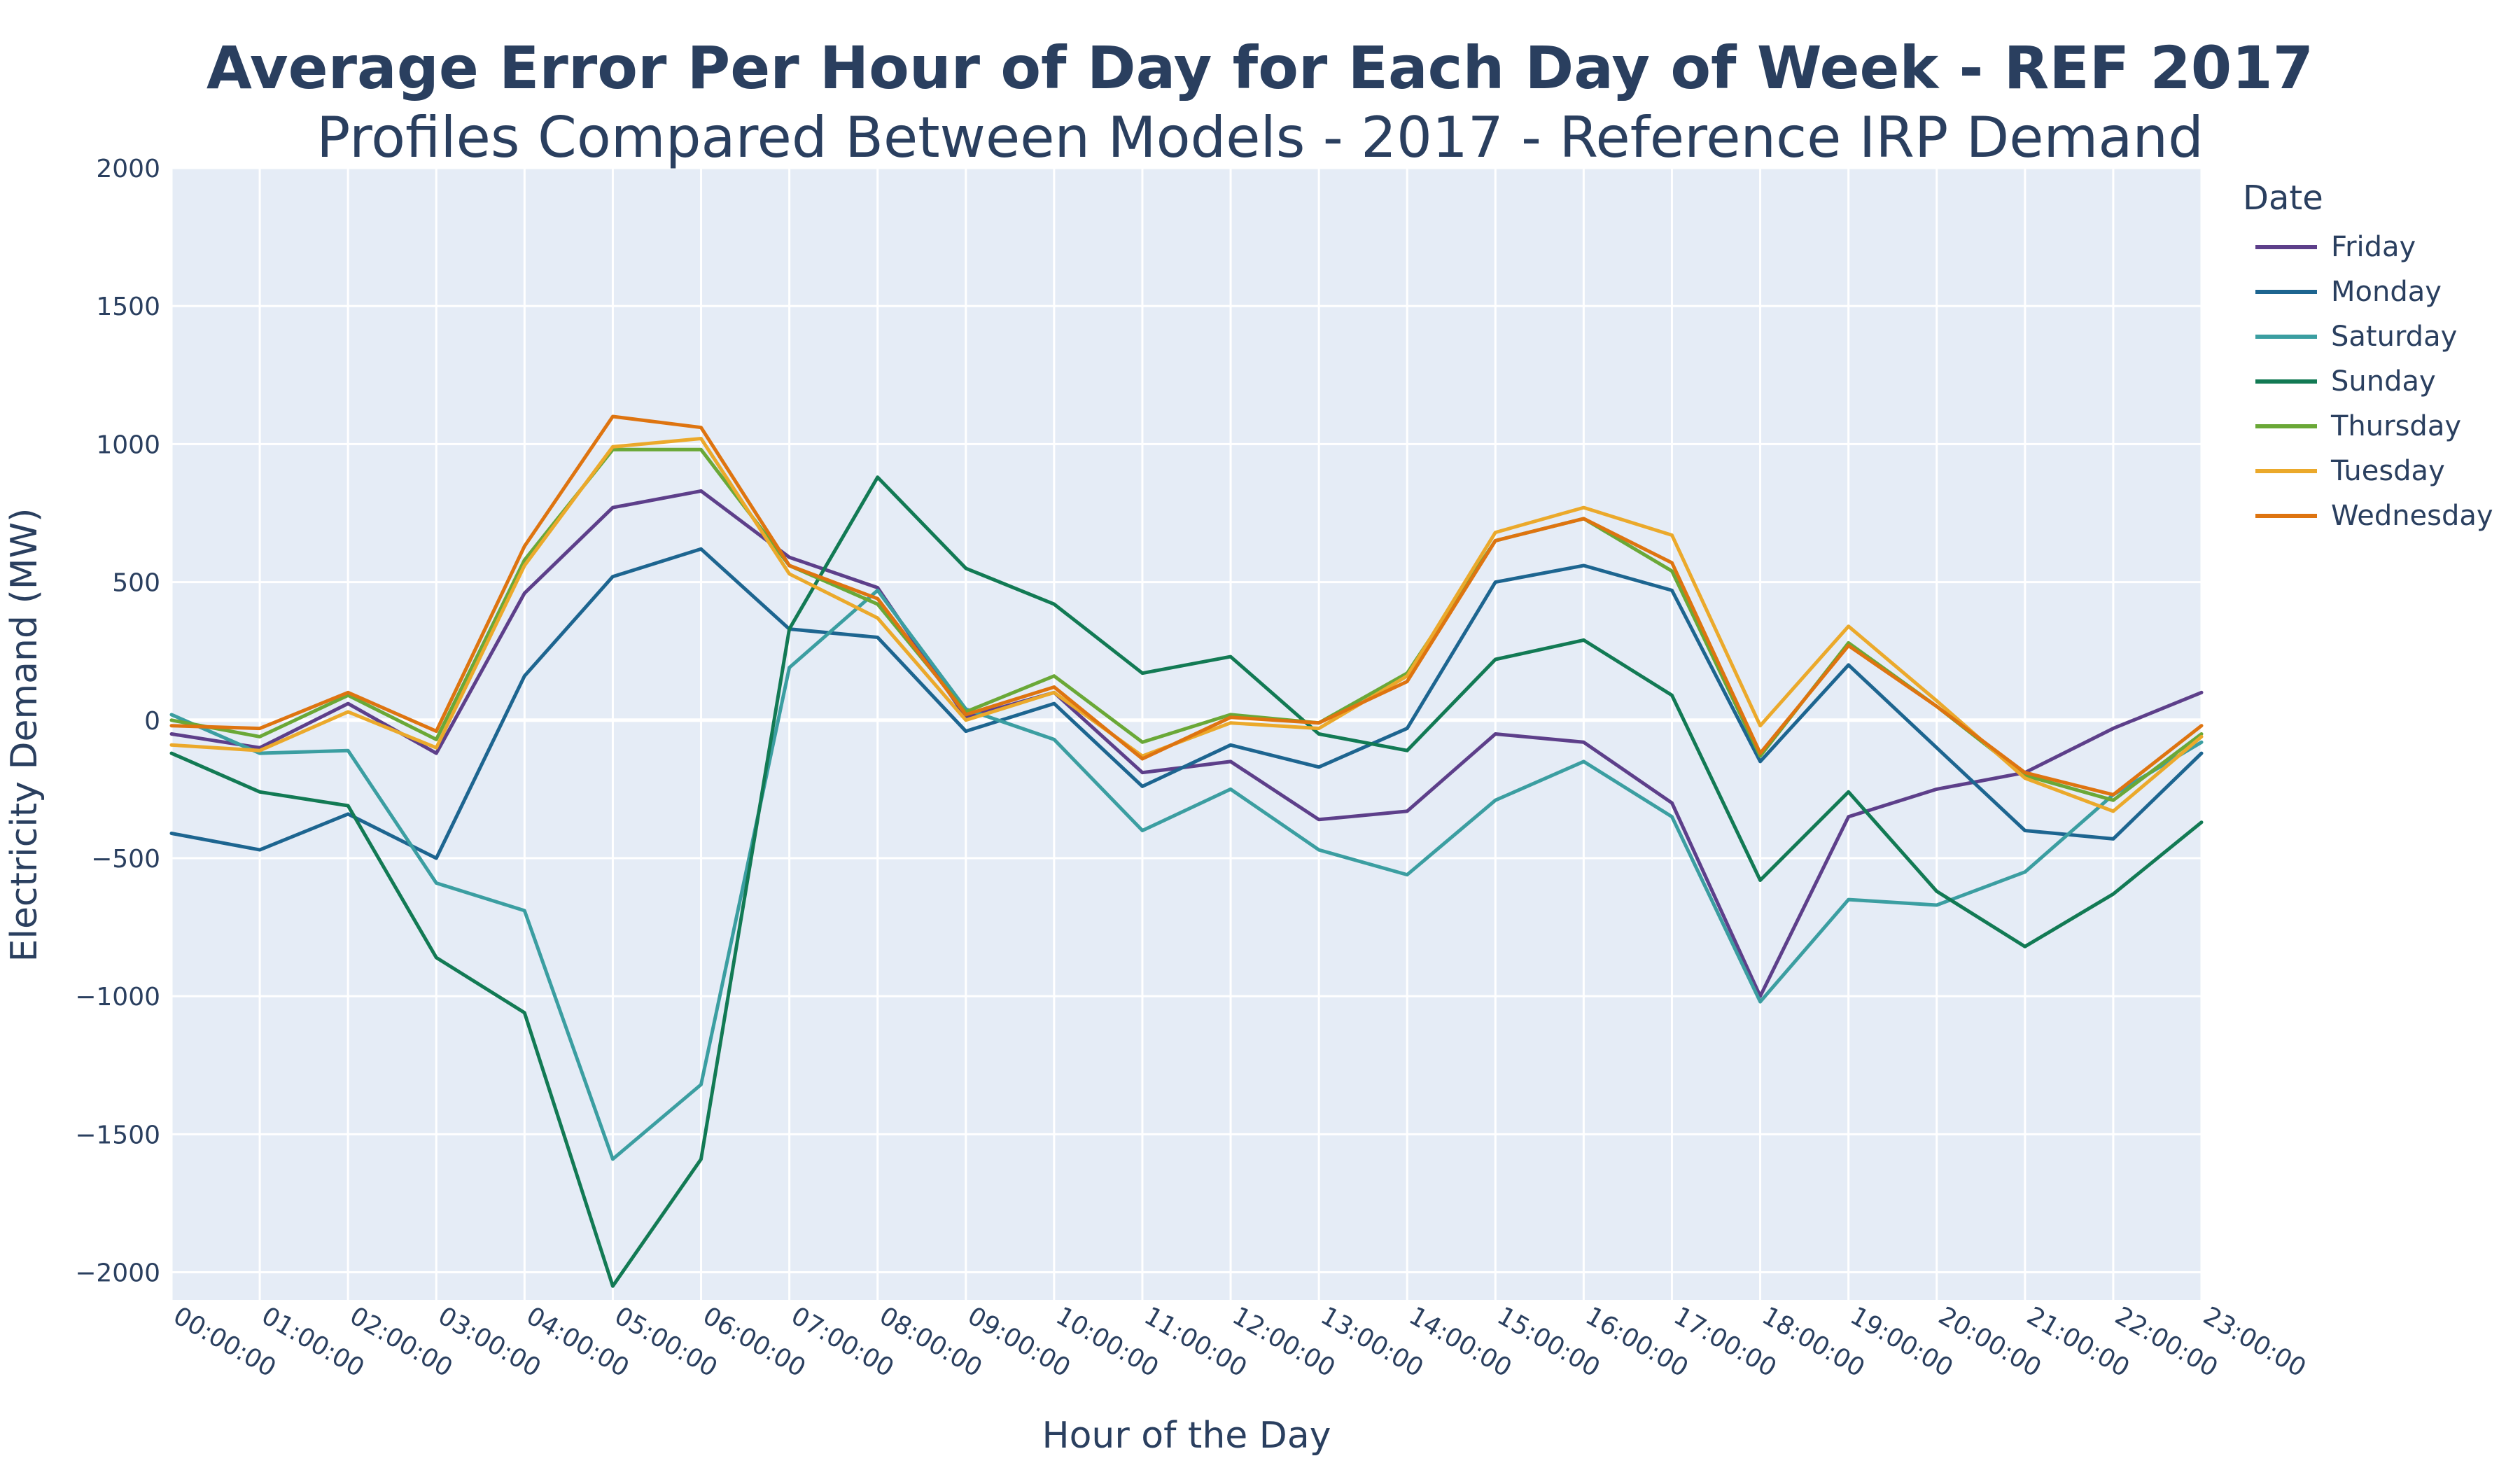 Image resolution: width=2520 pixels, height=1470 pixels. I want to click on x-tick-label: 23:00:00, so click(2255, 1341).